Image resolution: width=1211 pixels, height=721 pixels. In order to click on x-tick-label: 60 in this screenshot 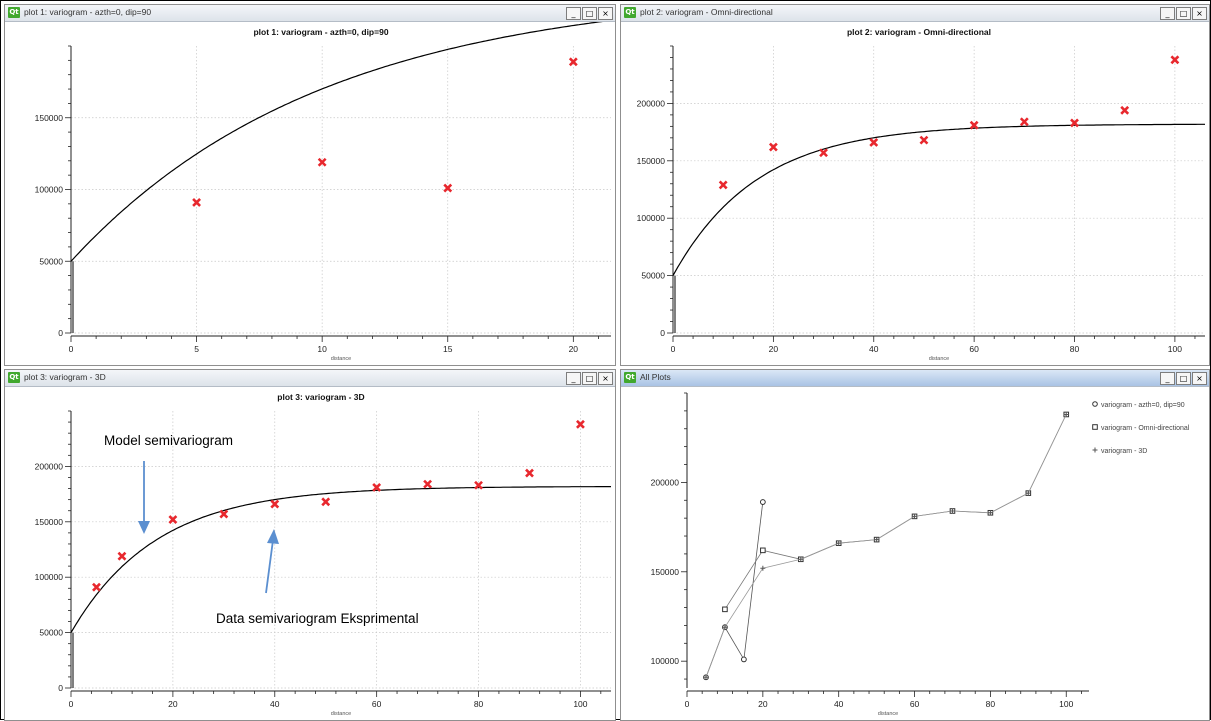, I will do `click(915, 704)`.